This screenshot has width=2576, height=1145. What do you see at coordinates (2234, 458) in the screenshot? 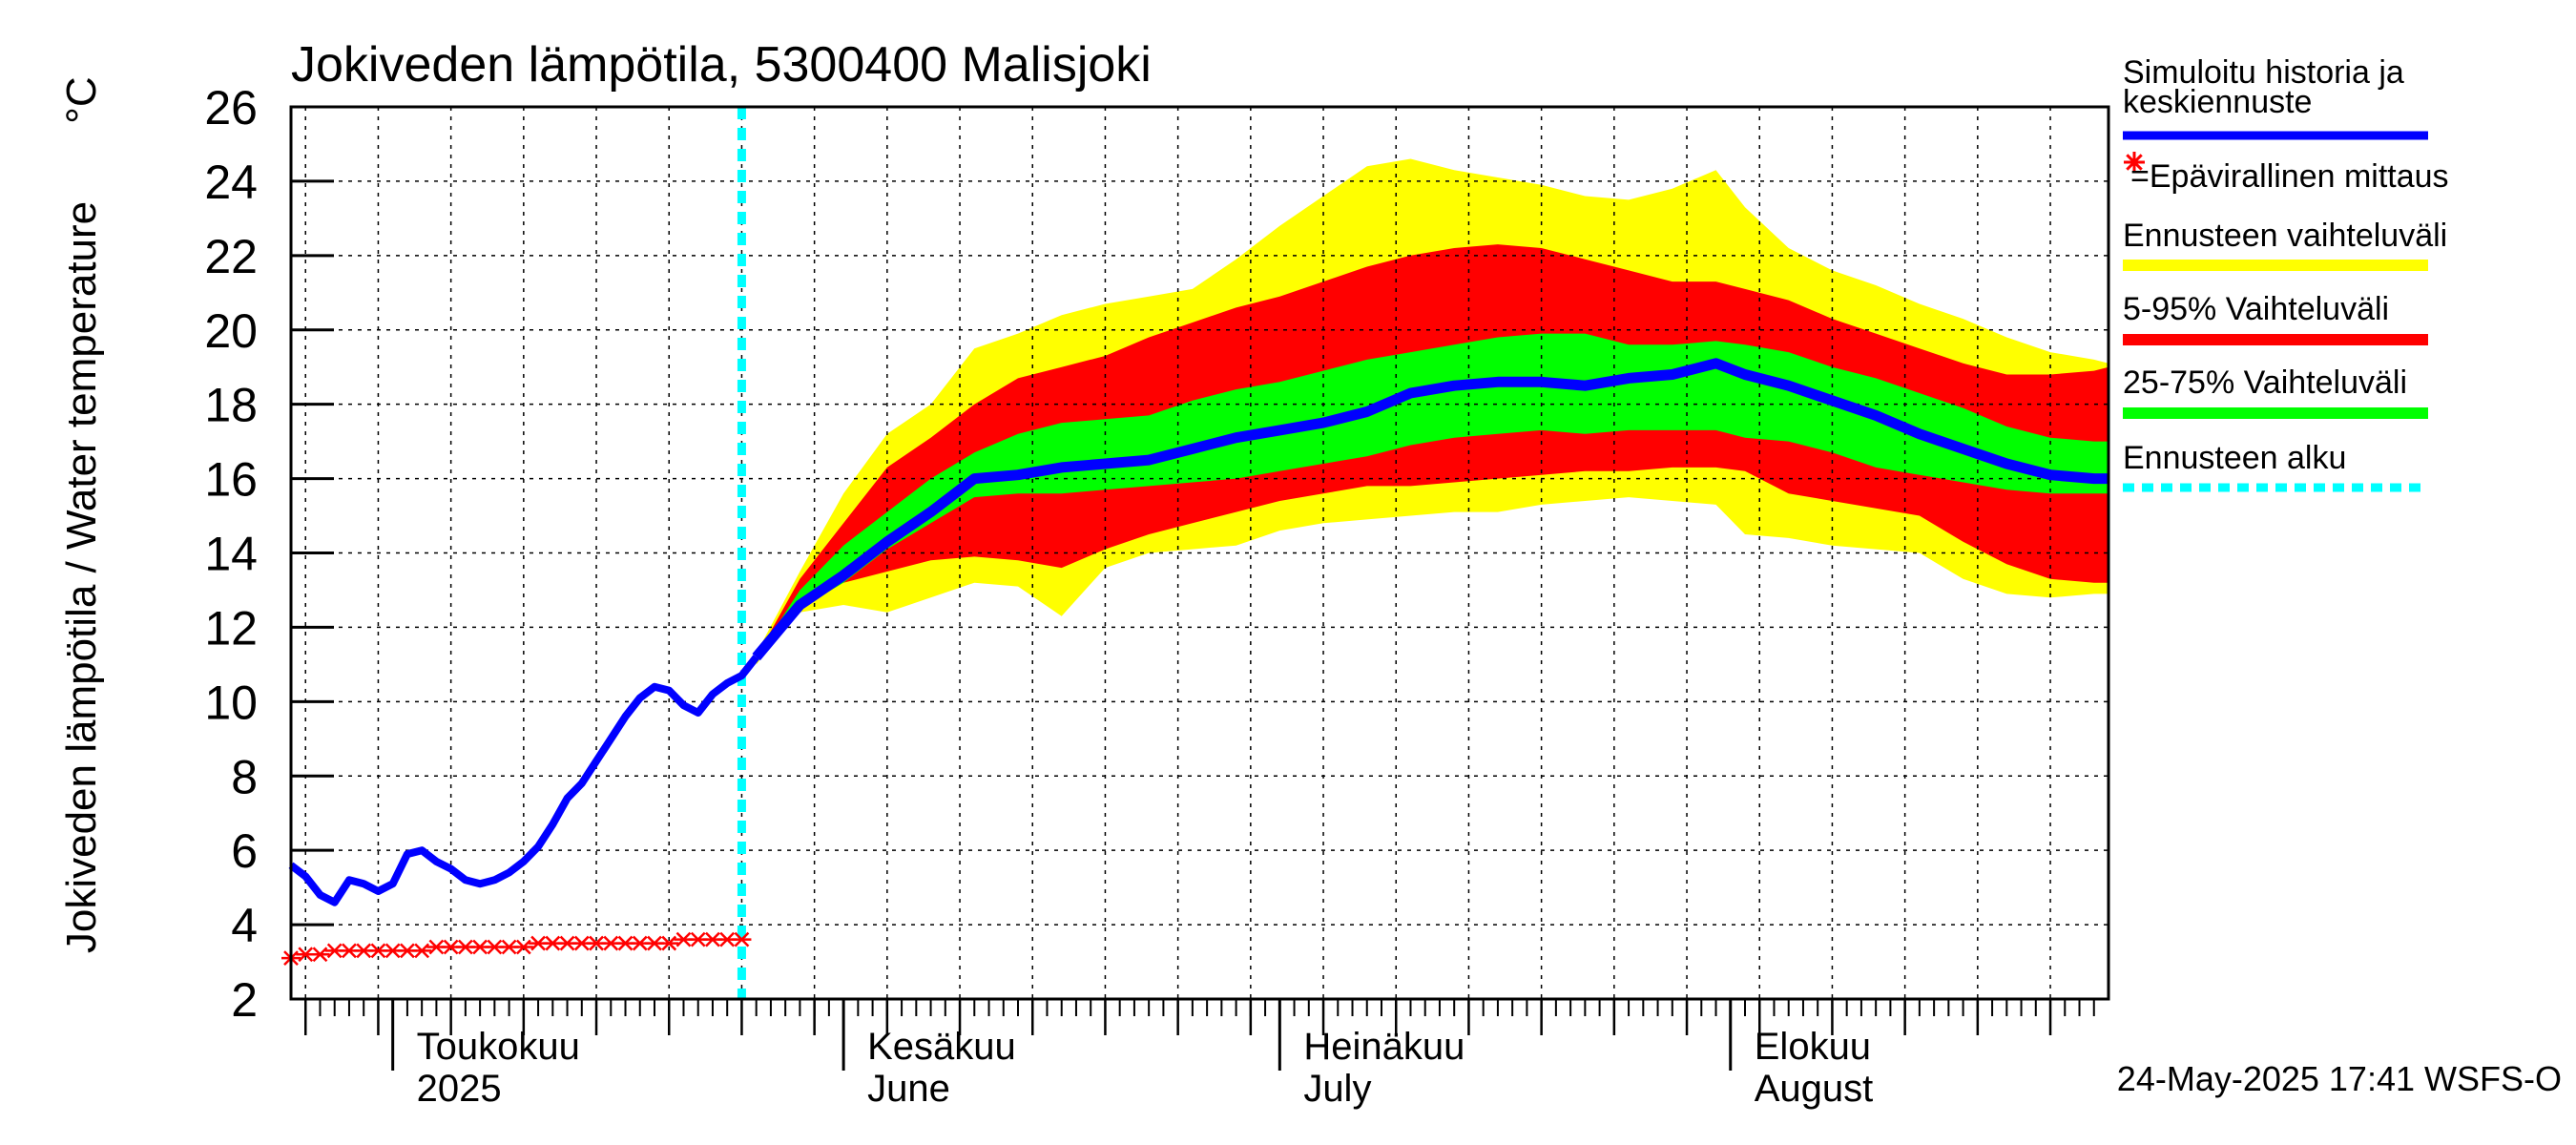
I see `legend-label-forecast-start: Ennusteen alku` at bounding box center [2234, 458].